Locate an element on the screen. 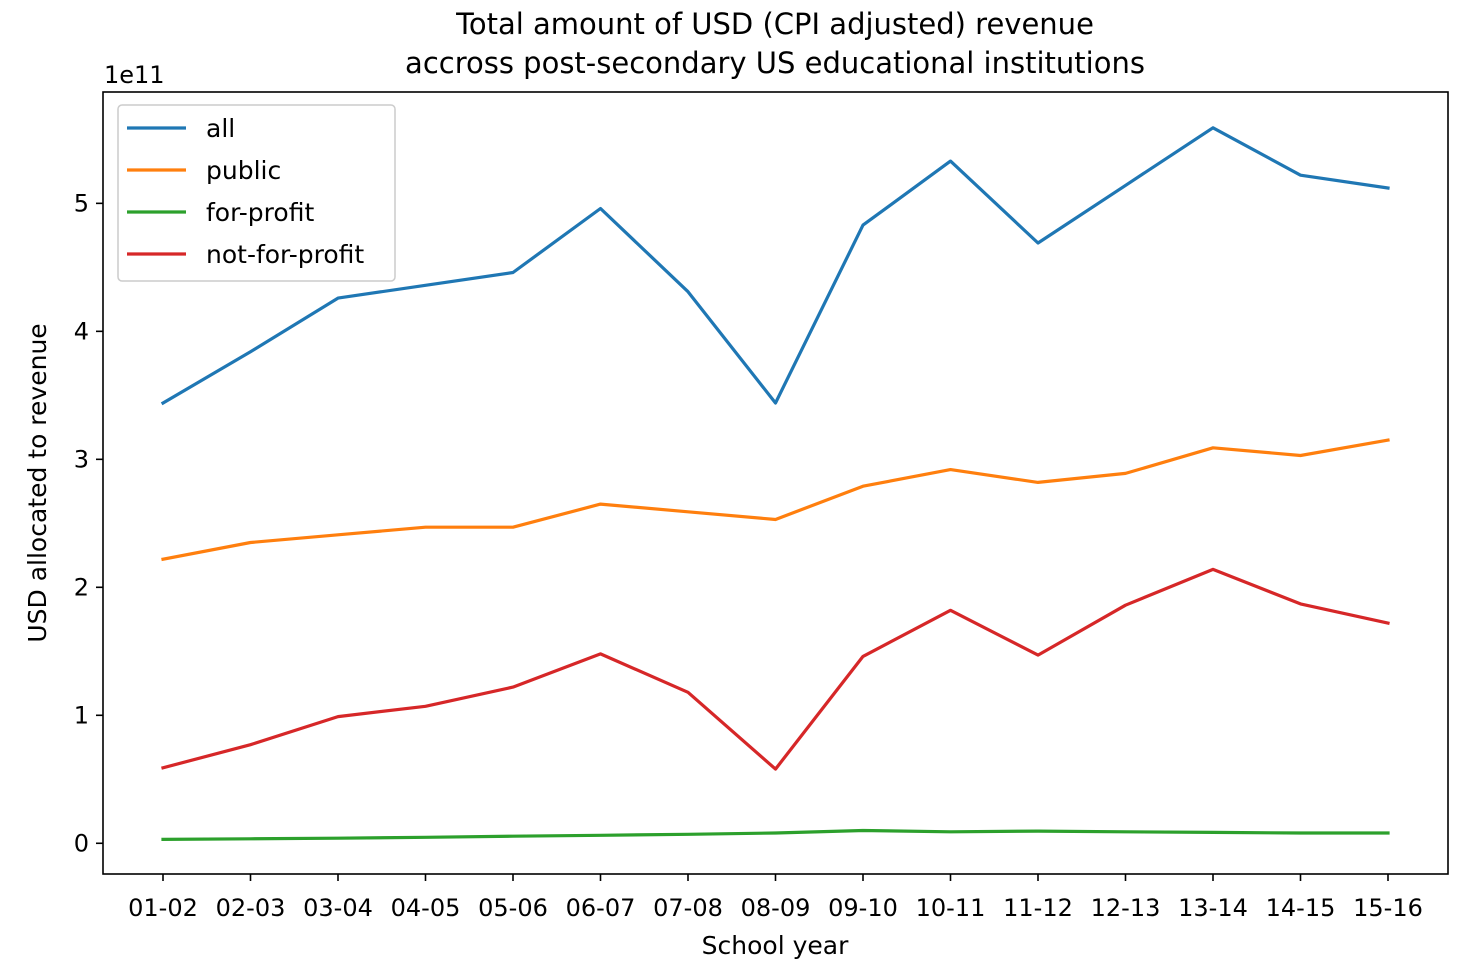  x-tick-label: 04-05 is located at coordinates (426, 908).